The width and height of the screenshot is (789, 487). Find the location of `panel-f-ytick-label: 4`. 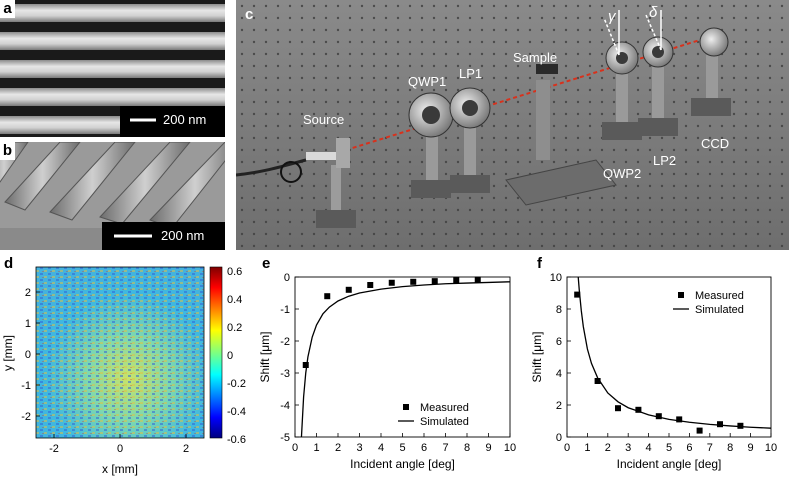

panel-f-ytick-label: 4 is located at coordinates (559, 374).